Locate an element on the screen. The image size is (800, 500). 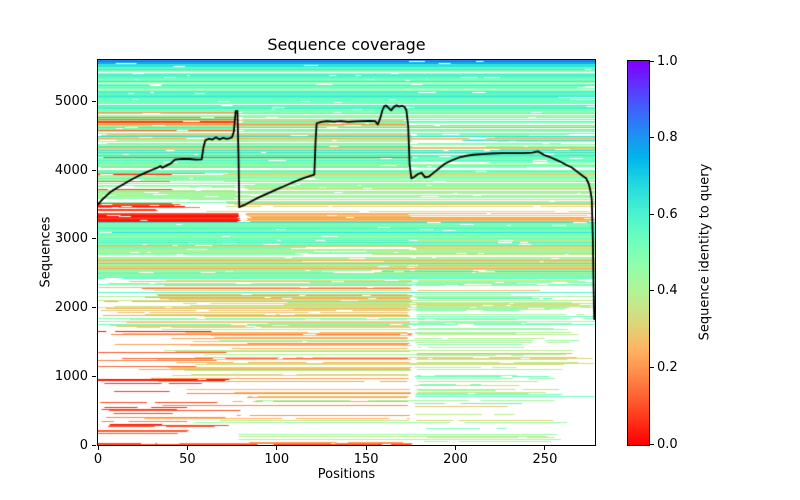
colorbar is located at coordinates (638, 253).